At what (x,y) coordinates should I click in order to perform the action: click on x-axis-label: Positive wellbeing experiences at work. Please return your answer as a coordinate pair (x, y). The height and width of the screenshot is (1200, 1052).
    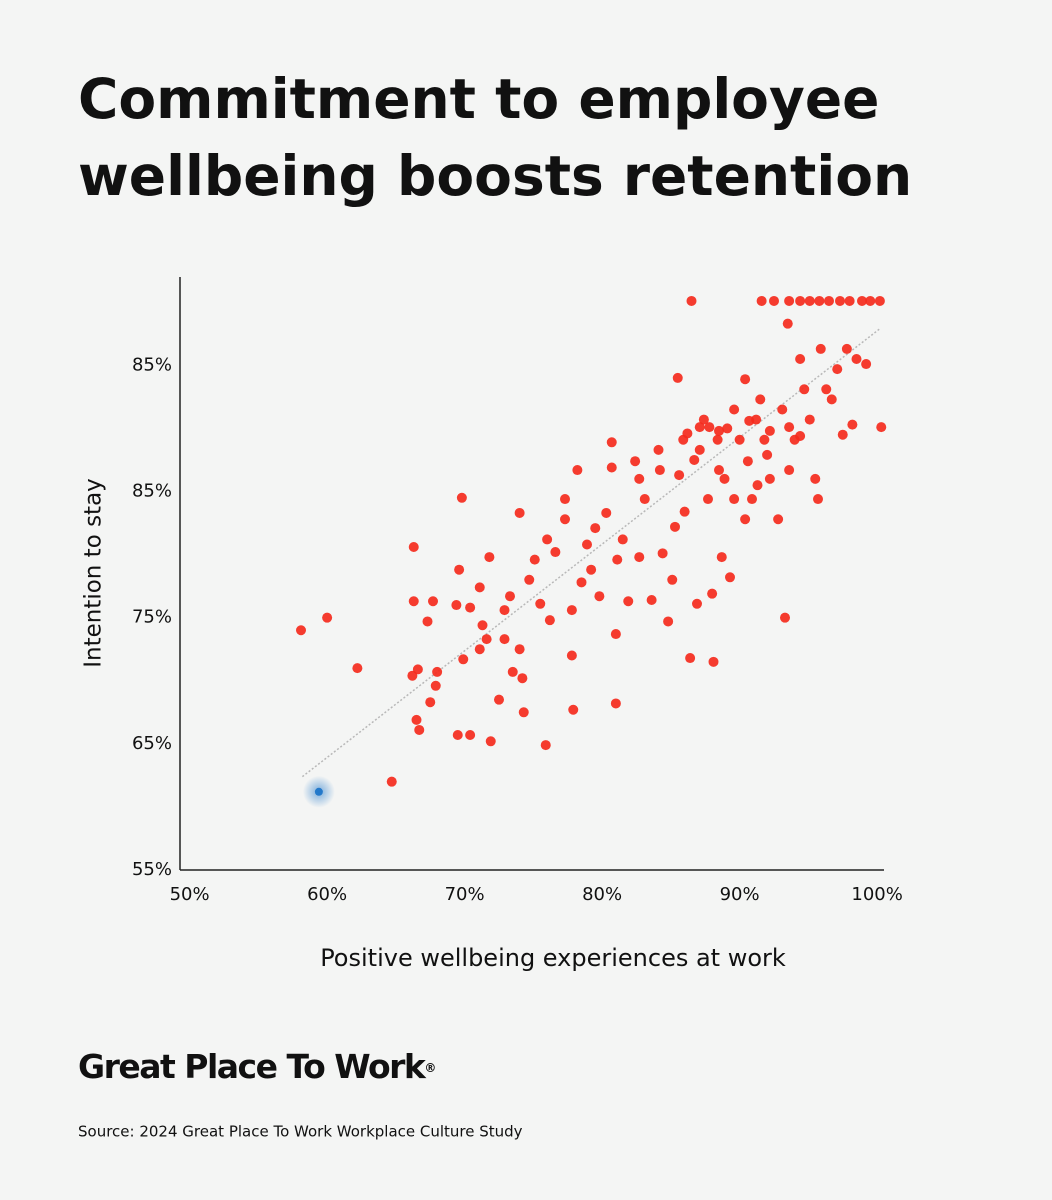
    Looking at the image, I should click on (553, 958).